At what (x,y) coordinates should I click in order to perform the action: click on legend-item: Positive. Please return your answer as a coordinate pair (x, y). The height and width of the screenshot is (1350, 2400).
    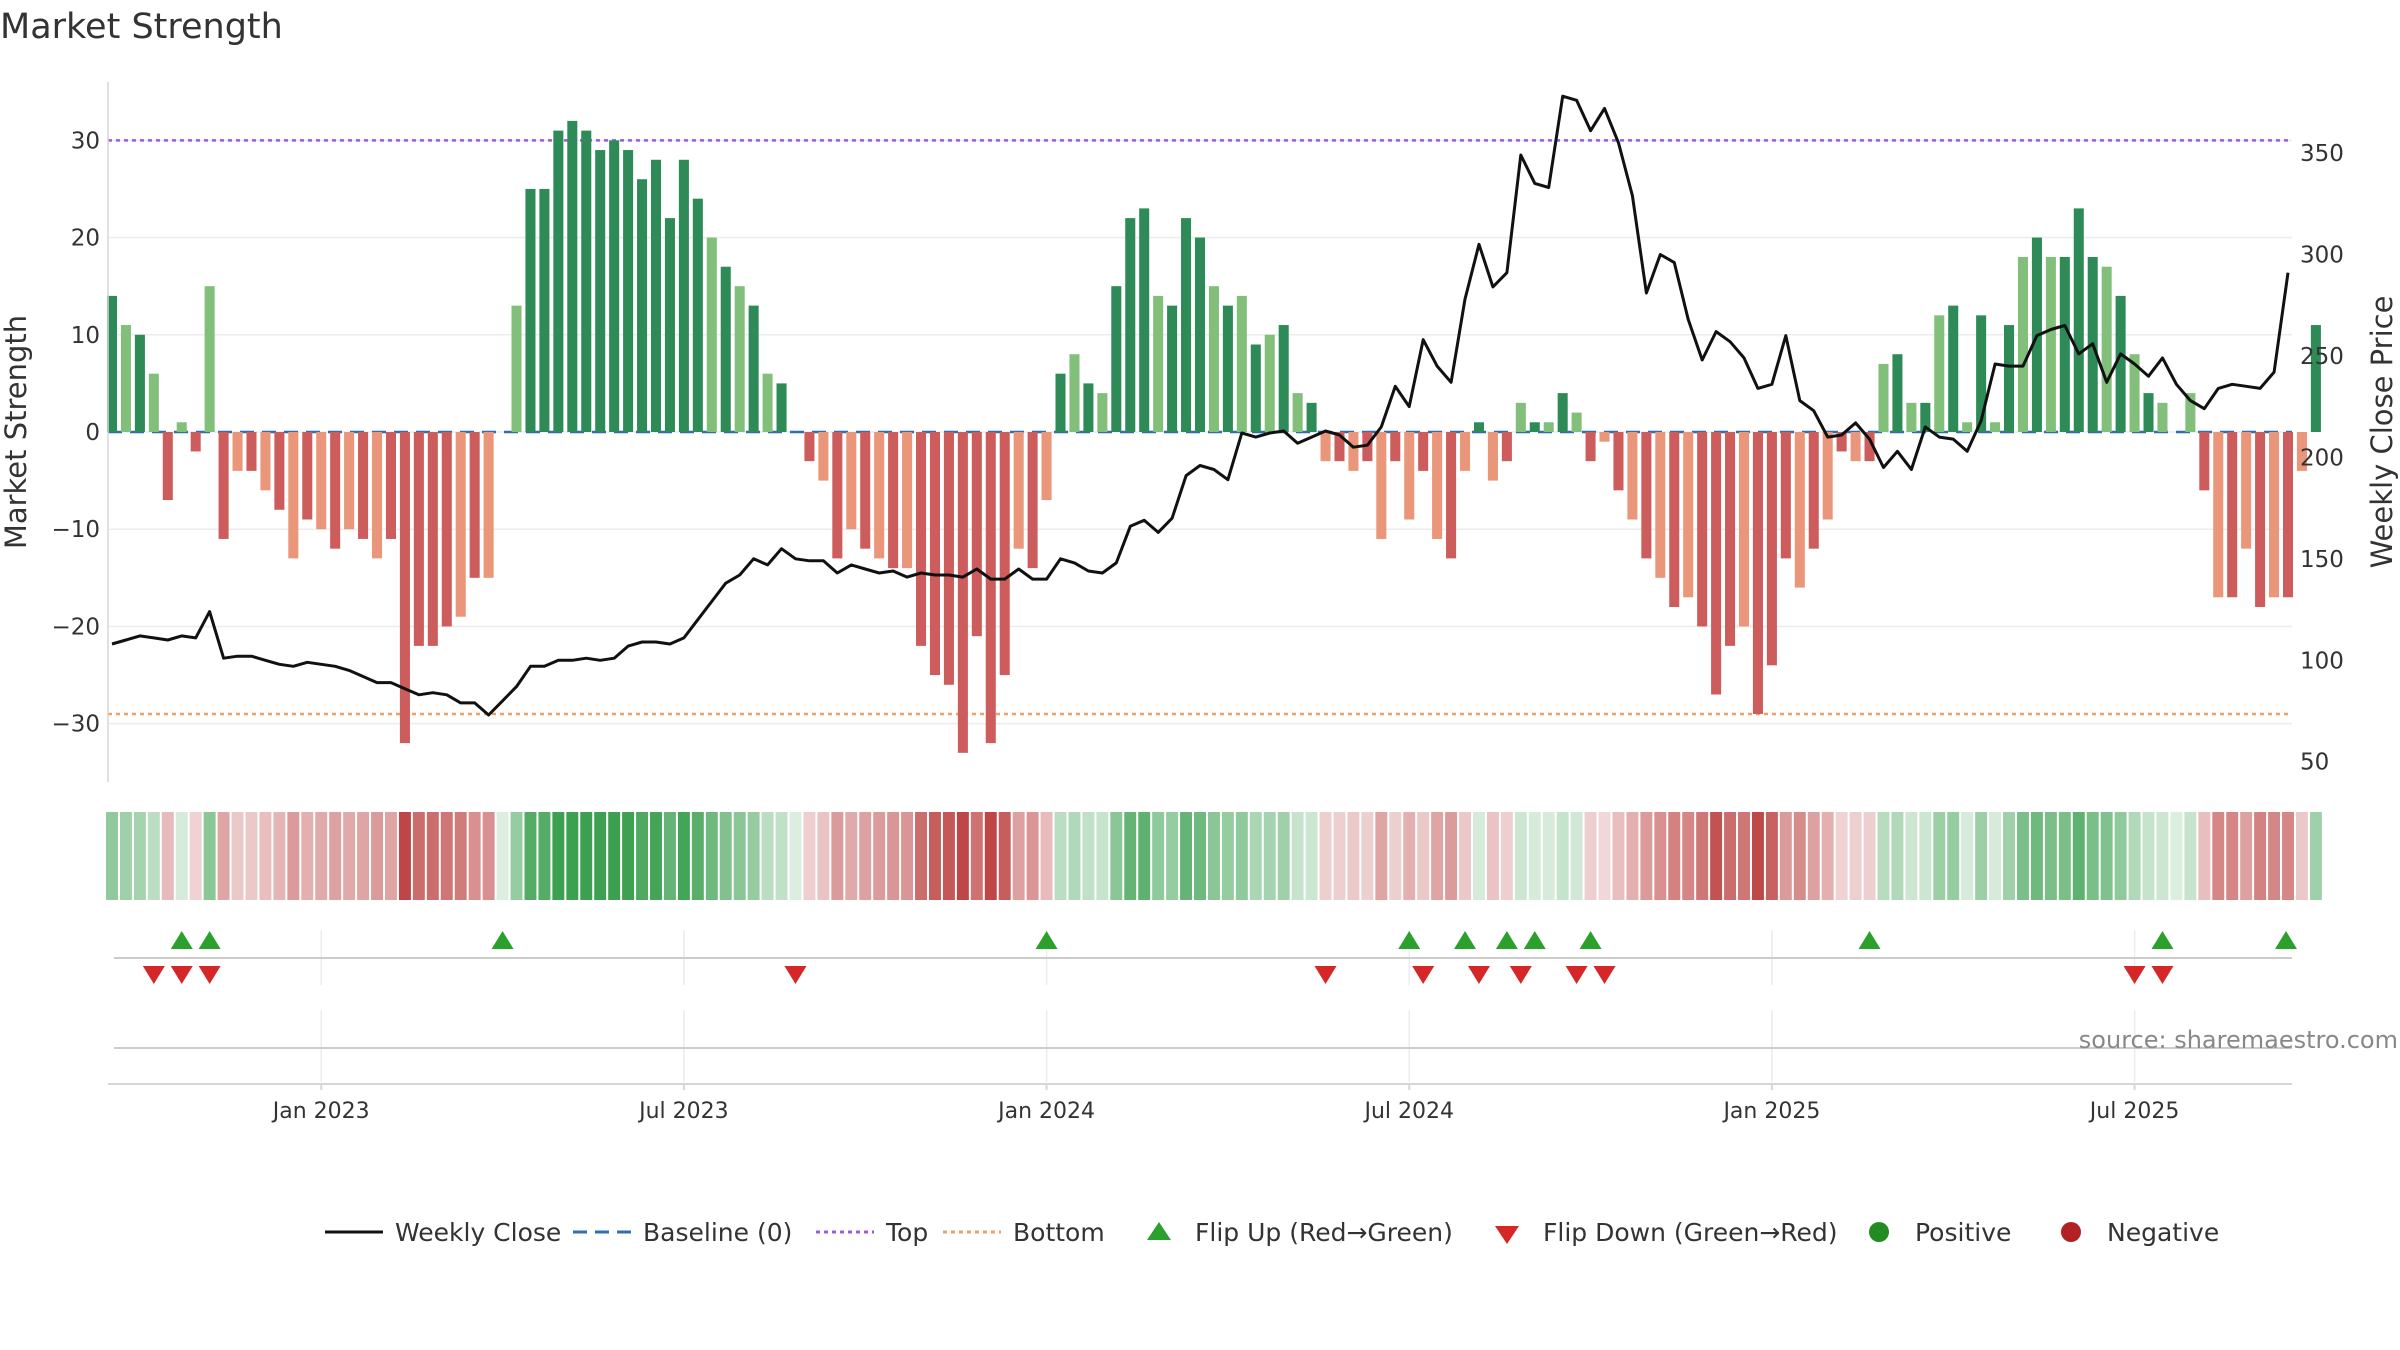
    Looking at the image, I should click on (1940, 1232).